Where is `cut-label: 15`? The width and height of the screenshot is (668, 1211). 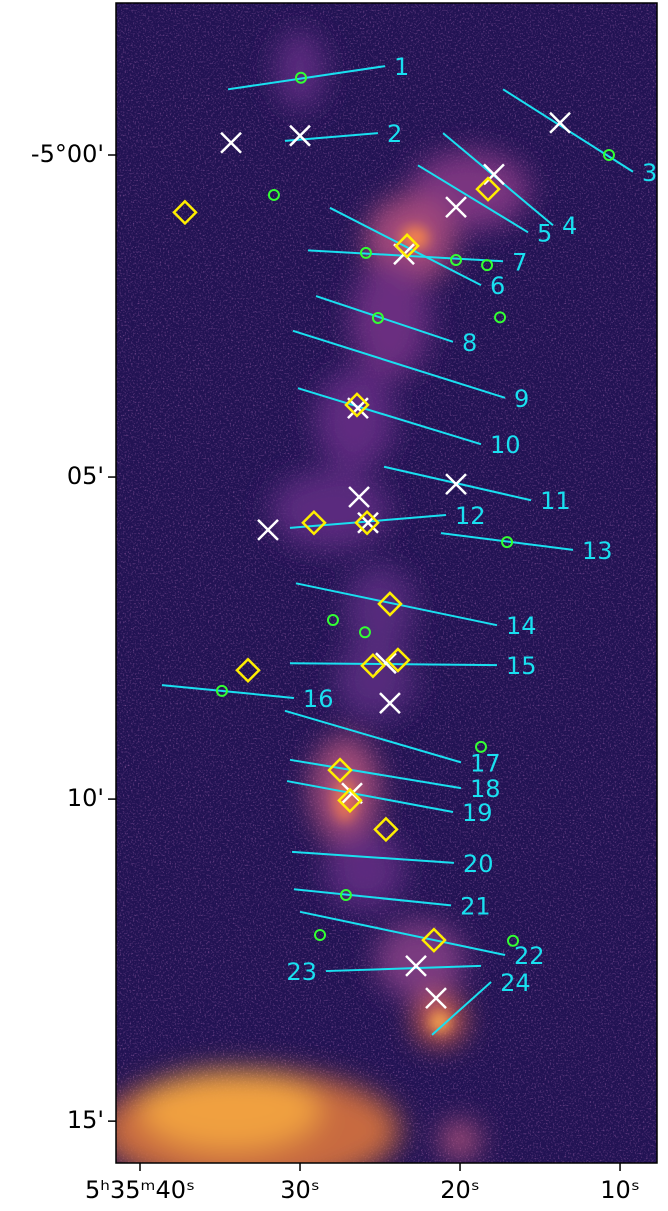
cut-label: 15 is located at coordinates (521, 666).